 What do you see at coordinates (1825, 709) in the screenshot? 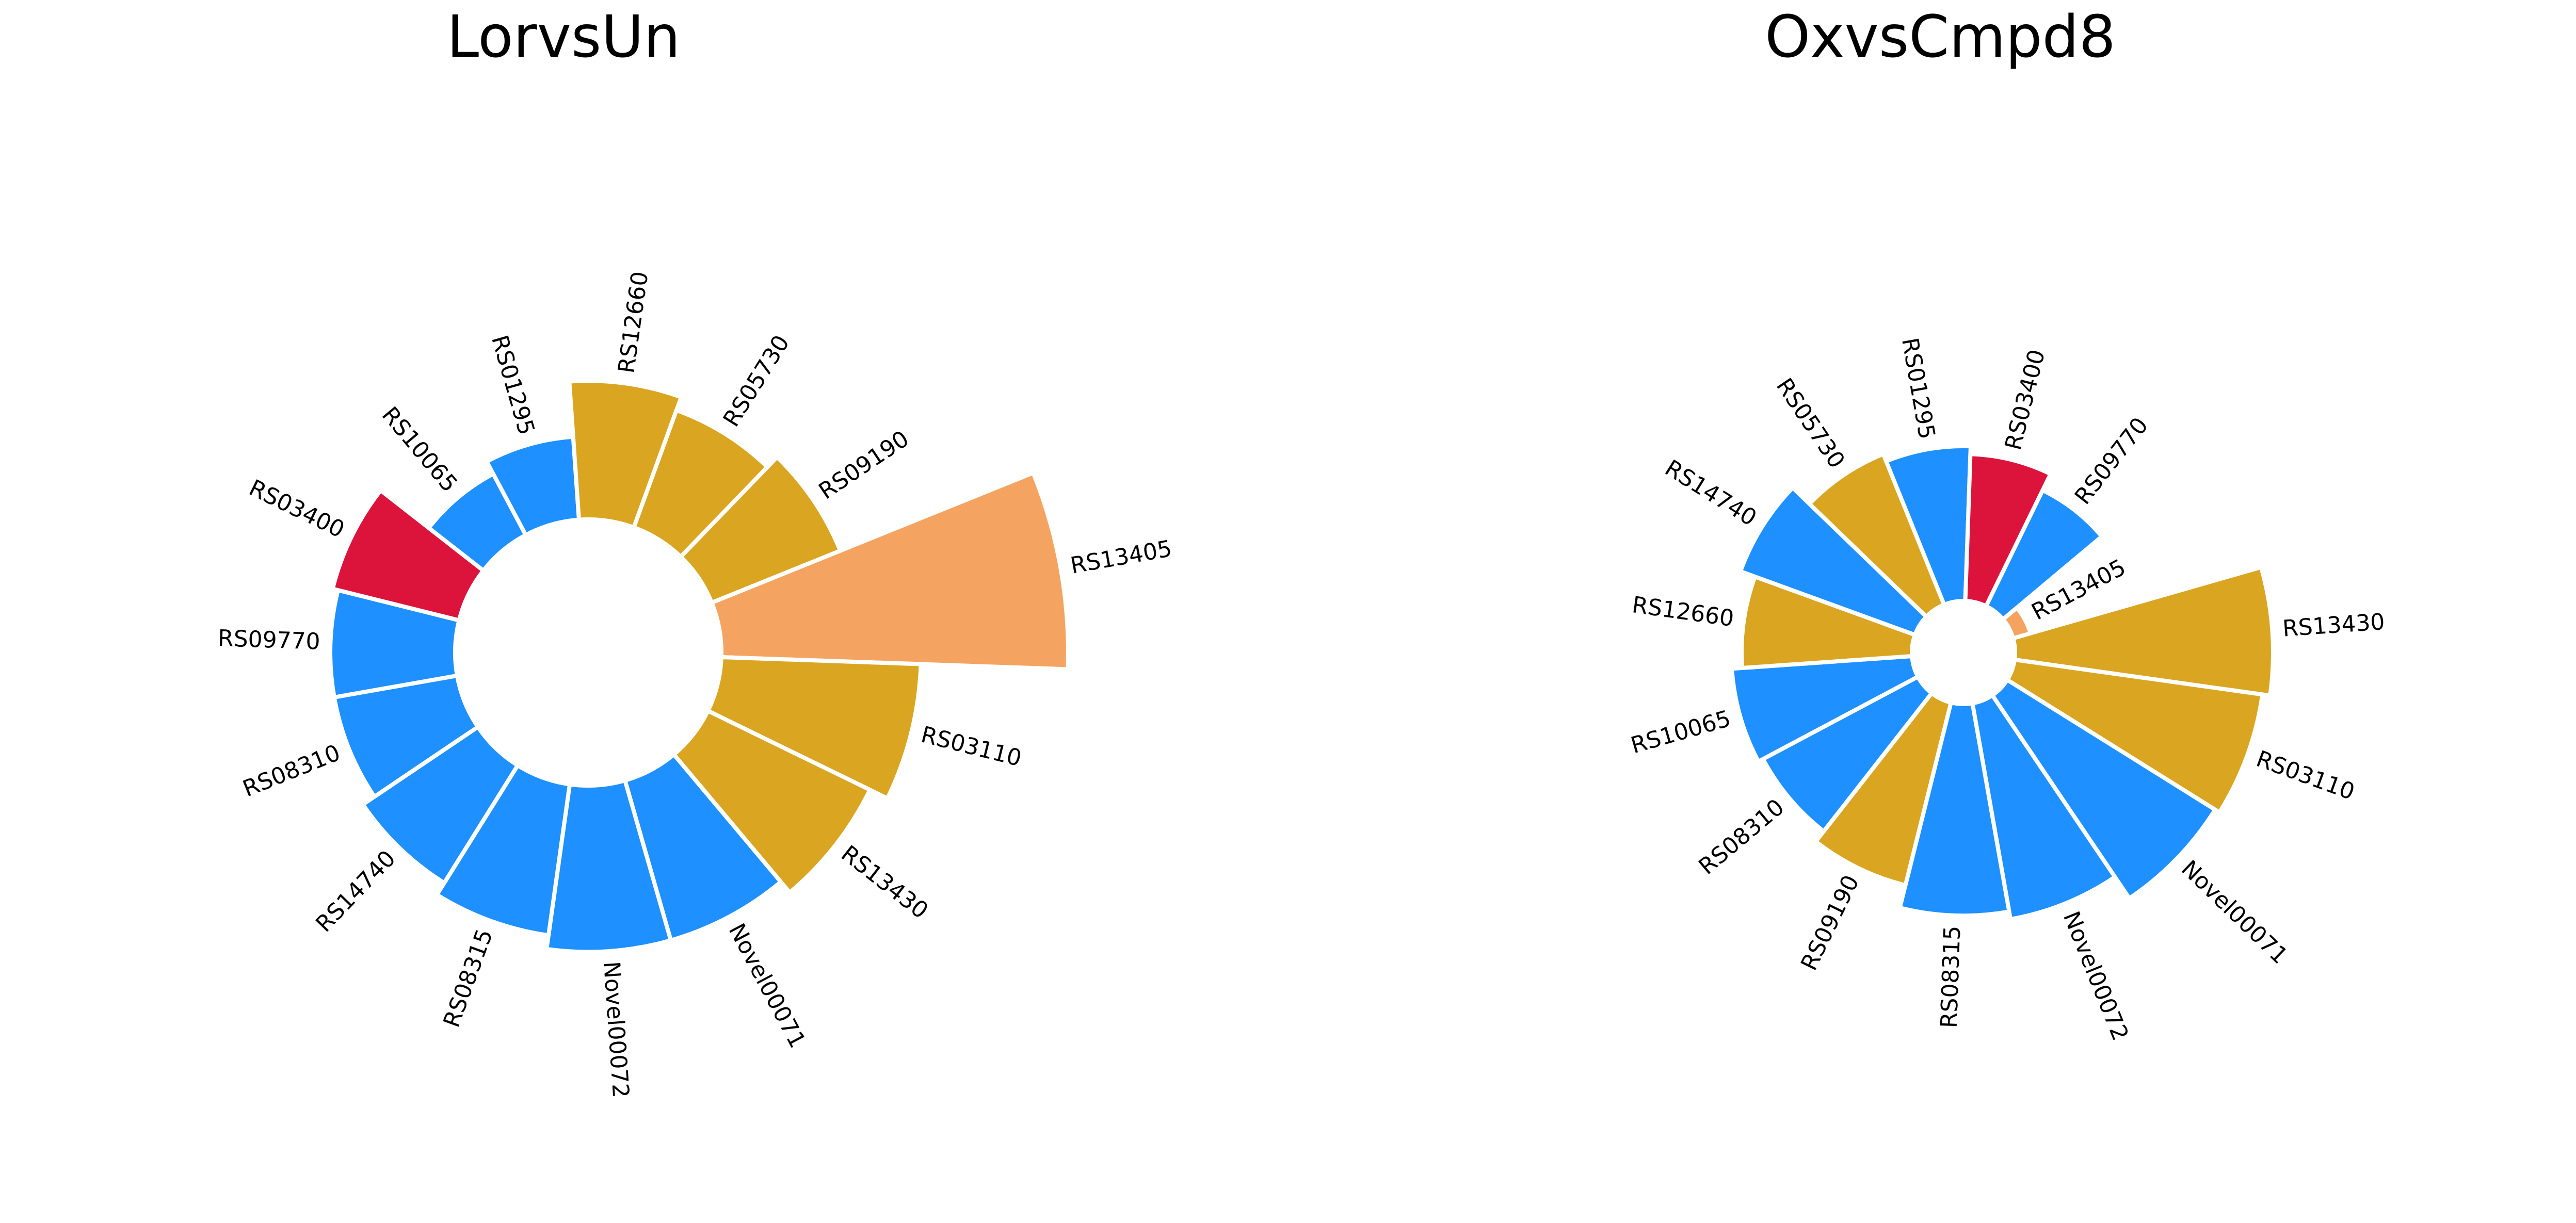
I see `bar-rs10065` at bounding box center [1825, 709].